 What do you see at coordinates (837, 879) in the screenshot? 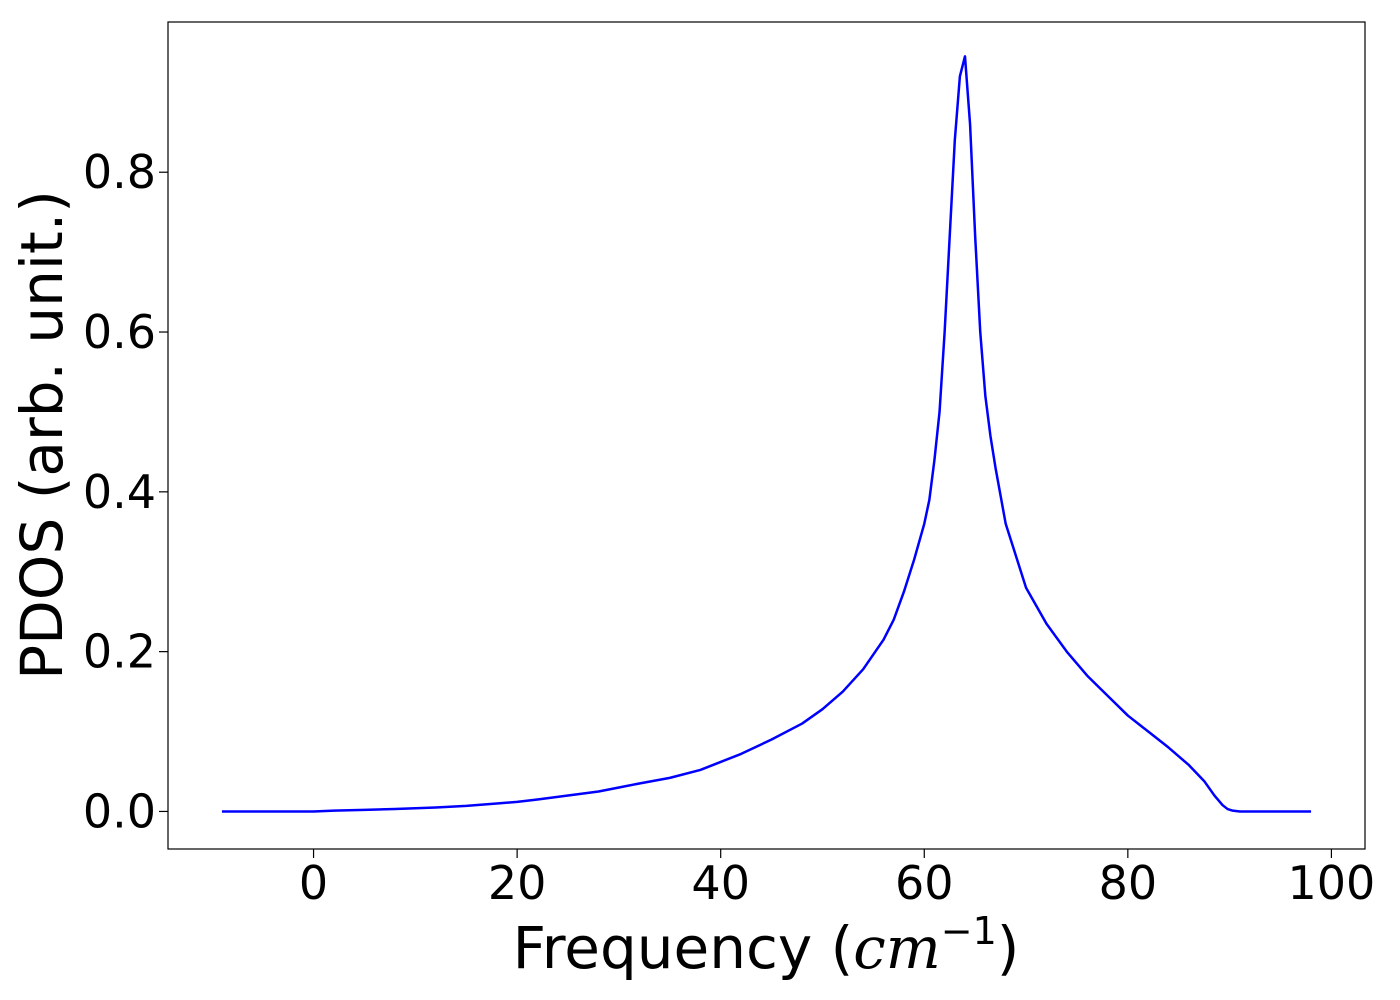
I see `x-axis-ticks: 0 20 40 60 80 100` at bounding box center [837, 879].